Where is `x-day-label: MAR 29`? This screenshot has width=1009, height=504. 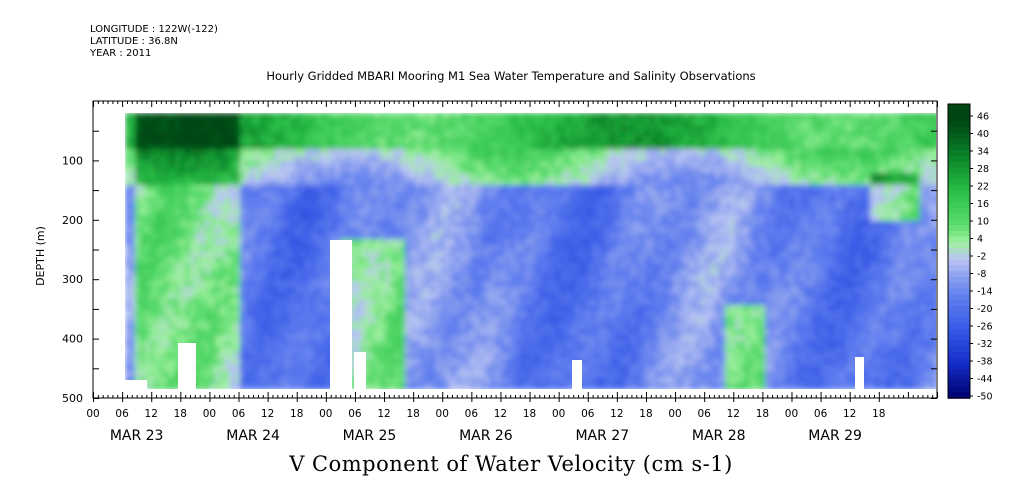 x-day-label: MAR 29 is located at coordinates (835, 436).